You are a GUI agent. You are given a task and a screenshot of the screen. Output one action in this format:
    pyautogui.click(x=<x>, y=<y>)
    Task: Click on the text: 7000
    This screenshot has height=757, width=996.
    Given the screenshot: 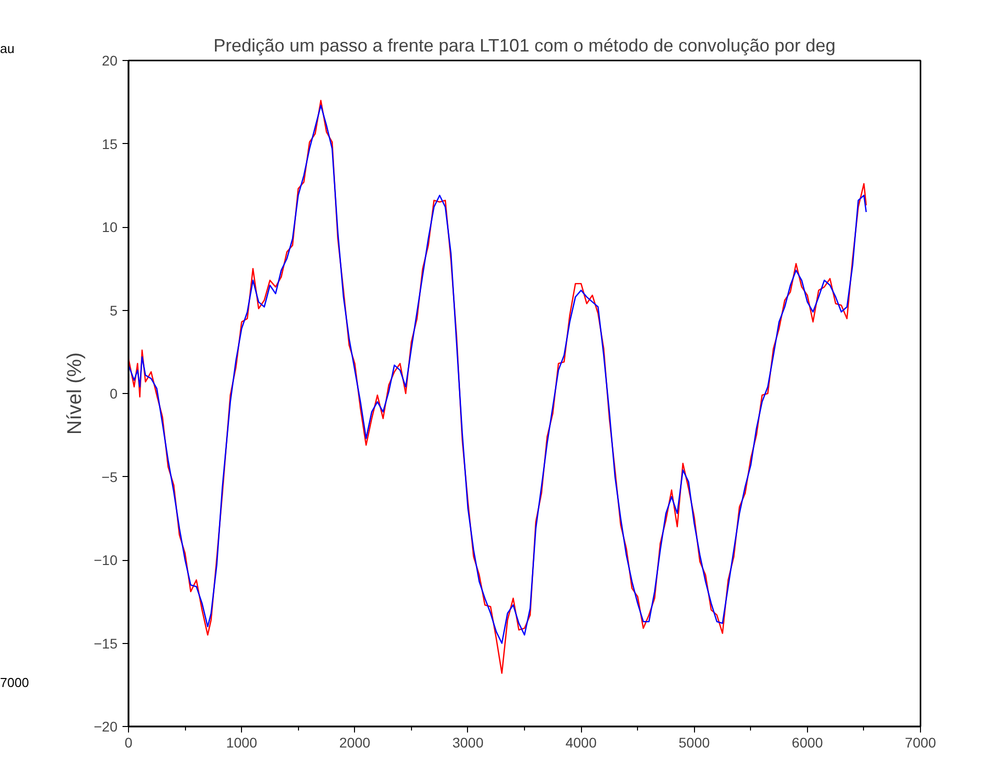 What is the action you would take?
    pyautogui.click(x=14, y=683)
    